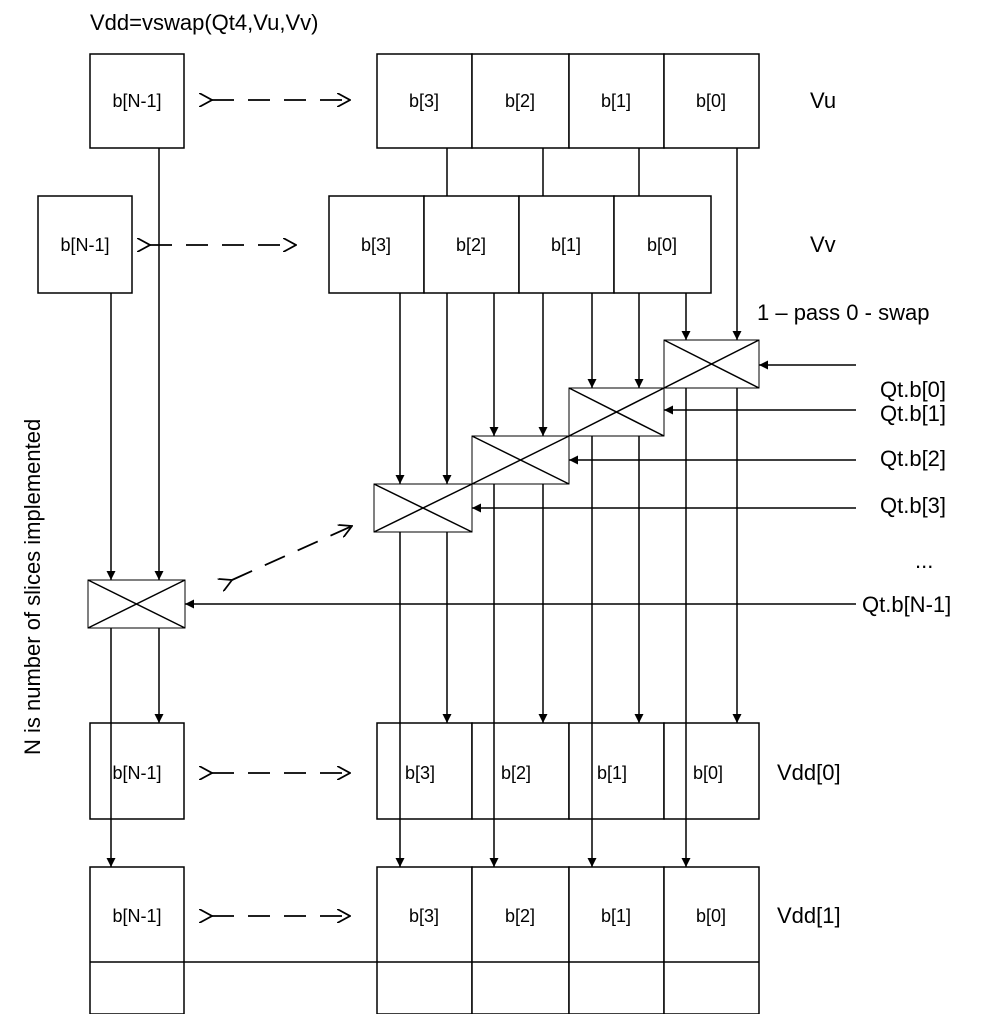 This screenshot has width=1005, height=1014. What do you see at coordinates (913, 505) in the screenshot?
I see `predicate-3-label: Qt.b[3]` at bounding box center [913, 505].